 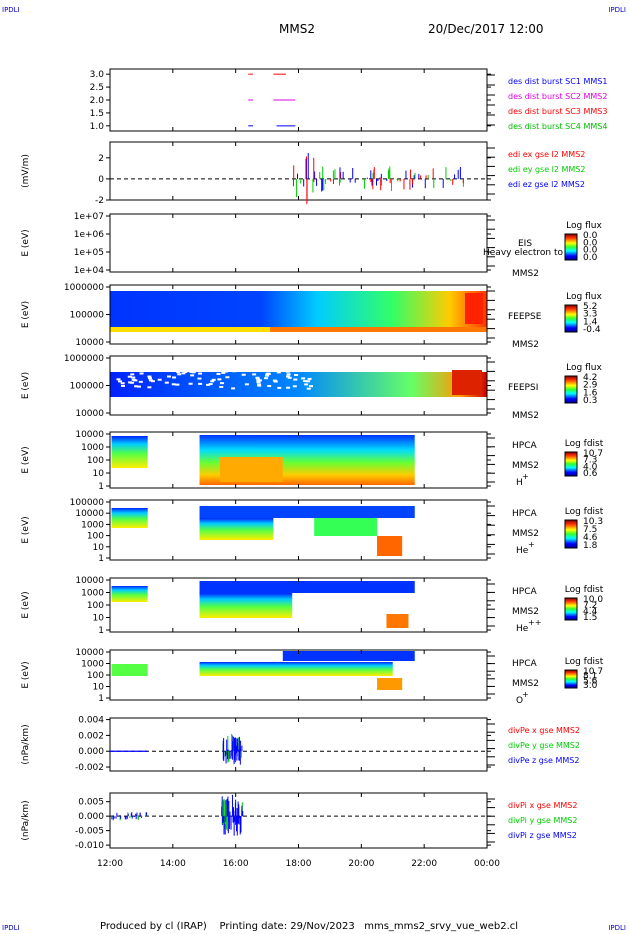 What do you see at coordinates (584, 368) in the screenshot?
I see `cbar-title-4: Log flux` at bounding box center [584, 368].